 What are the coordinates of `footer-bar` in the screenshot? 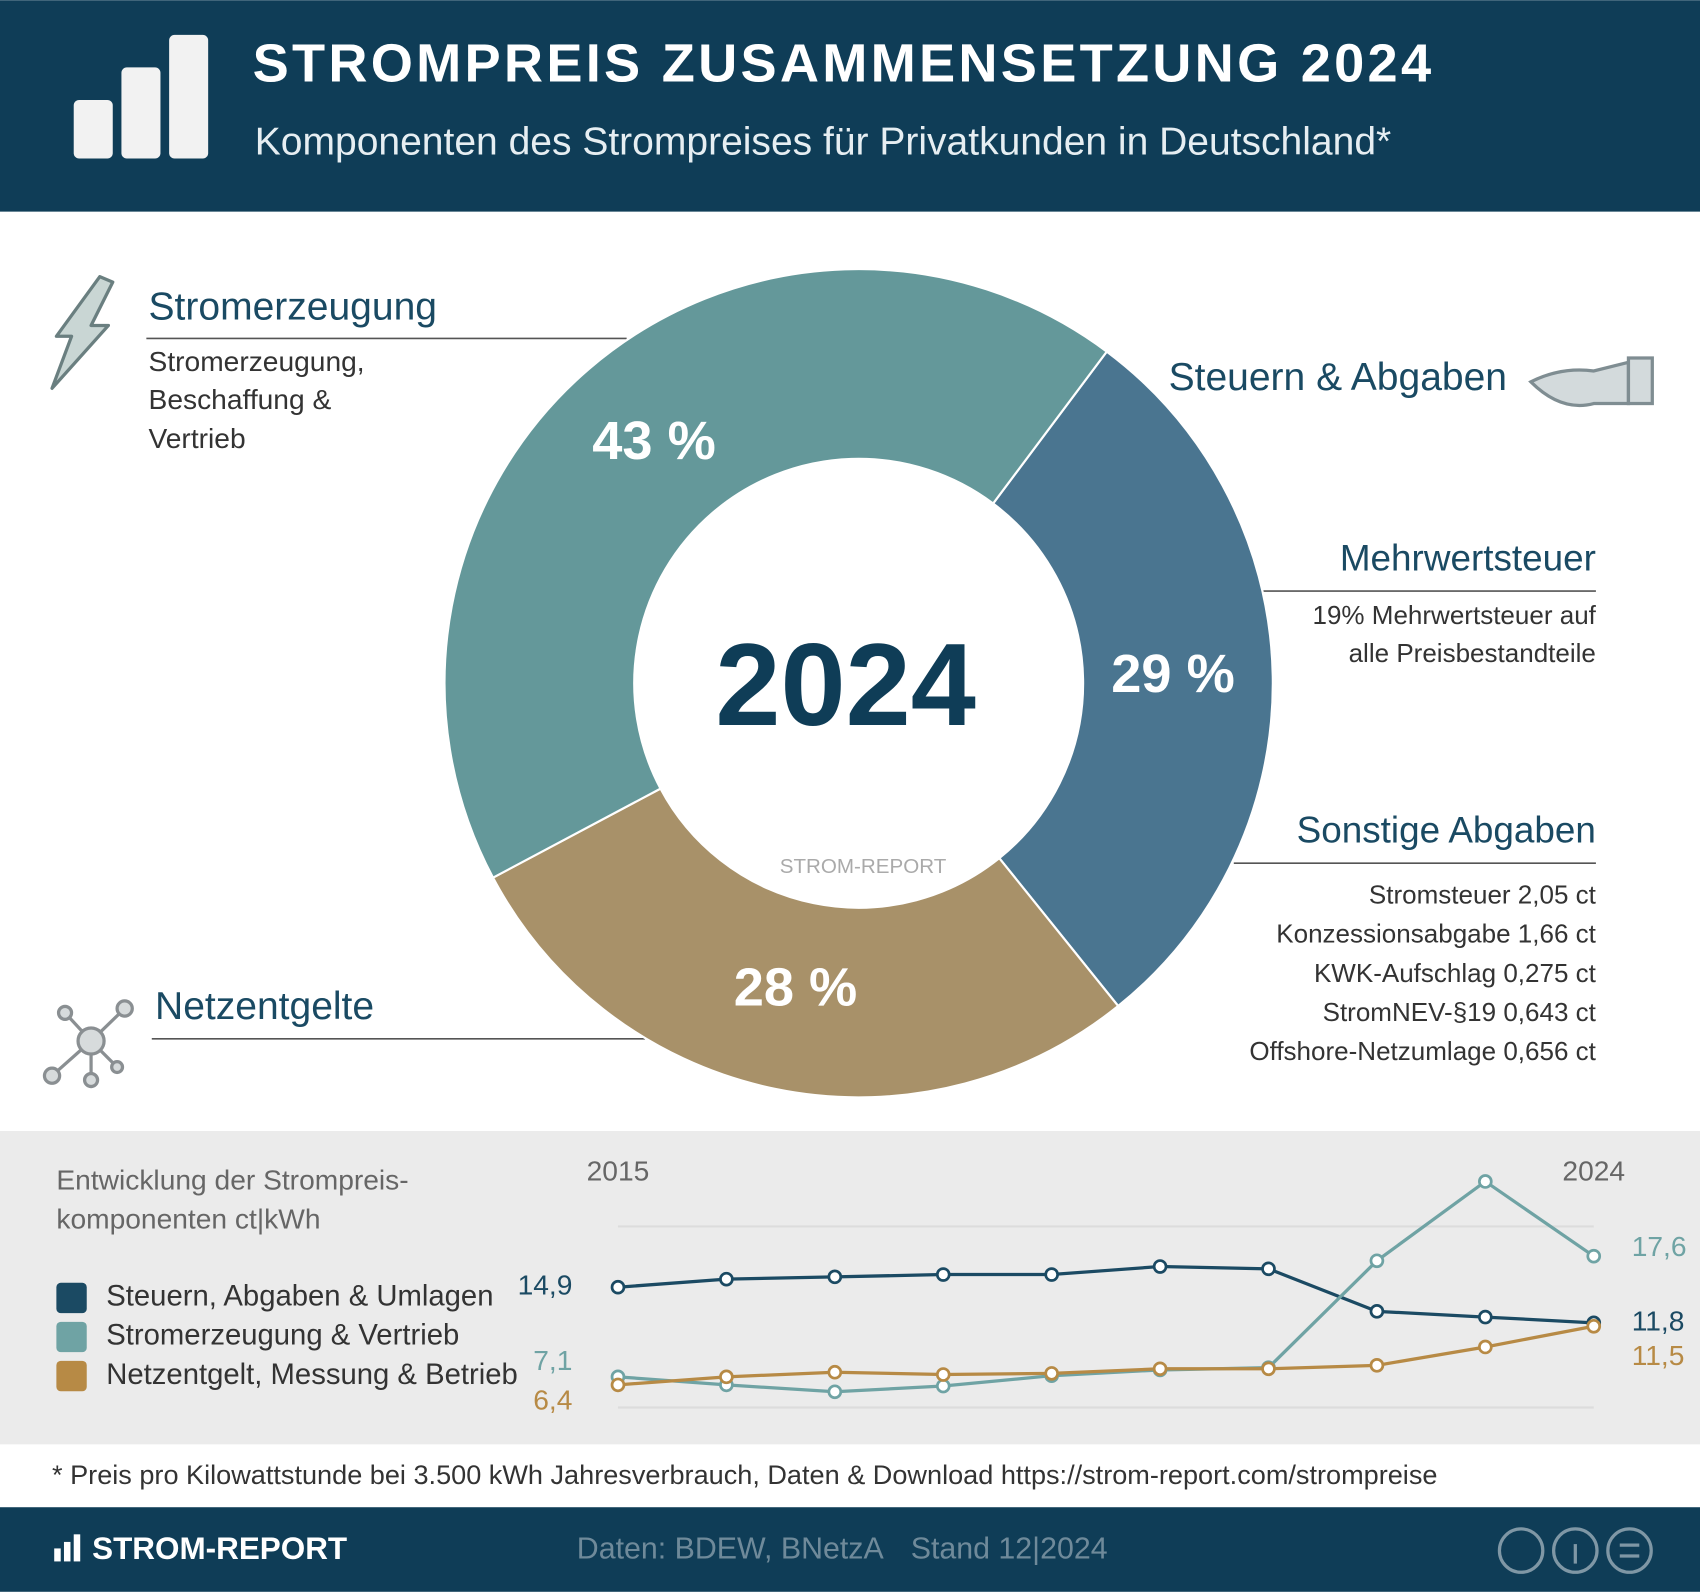 It's located at (850, 1549).